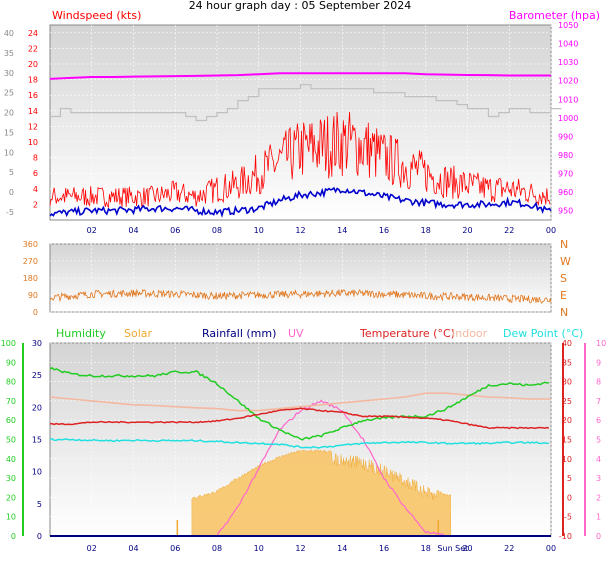  What do you see at coordinates (11, 172) in the screenshot?
I see `gust-y-tick-label: 5` at bounding box center [11, 172].